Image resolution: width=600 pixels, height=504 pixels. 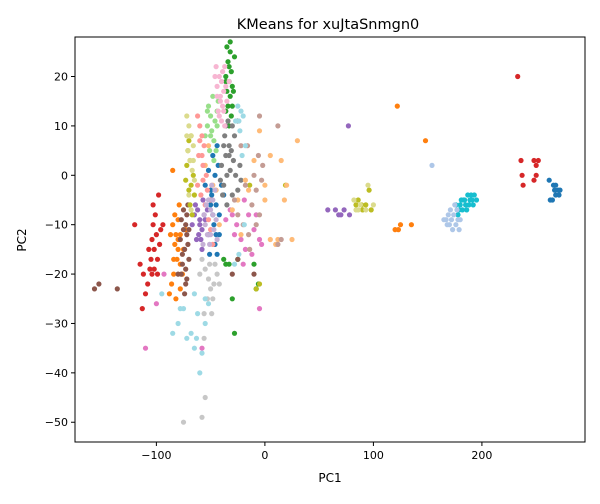 I want to click on y-tick-label: −50, so click(x=56, y=422).